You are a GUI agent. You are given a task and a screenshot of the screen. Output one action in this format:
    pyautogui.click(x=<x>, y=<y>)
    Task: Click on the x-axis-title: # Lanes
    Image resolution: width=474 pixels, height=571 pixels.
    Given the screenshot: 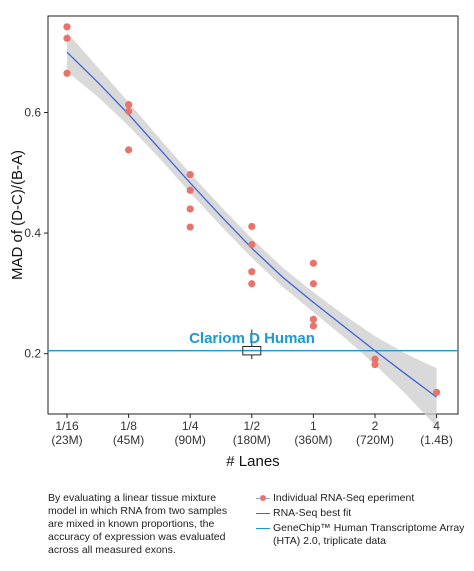 What is the action you would take?
    pyautogui.click(x=252, y=461)
    